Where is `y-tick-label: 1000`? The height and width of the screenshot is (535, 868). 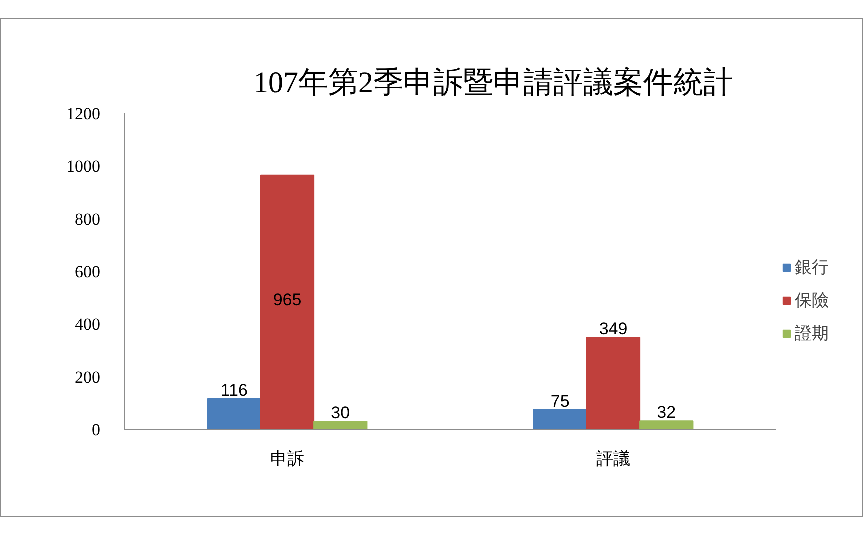
y-tick-label: 1000 is located at coordinates (83, 166).